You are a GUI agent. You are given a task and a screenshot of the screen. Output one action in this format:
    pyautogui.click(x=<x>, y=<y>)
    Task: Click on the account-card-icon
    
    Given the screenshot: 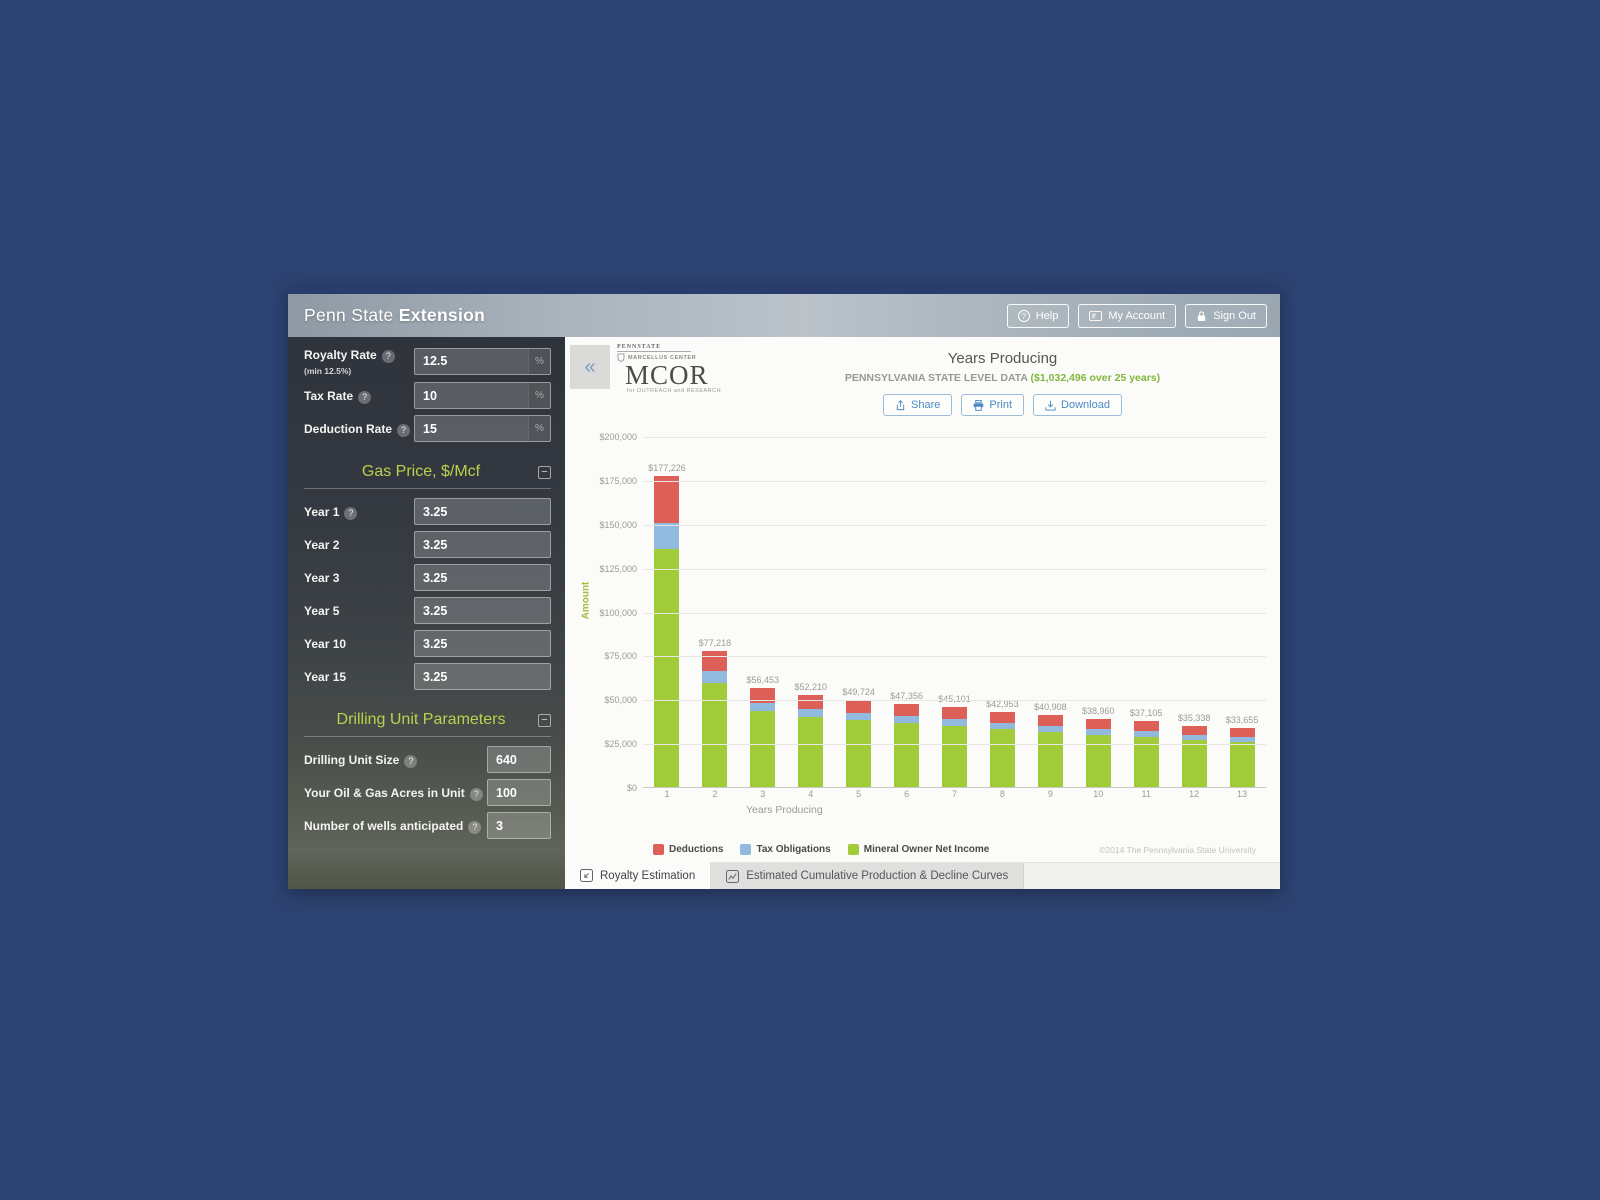 What is the action you would take?
    pyautogui.click(x=1096, y=315)
    